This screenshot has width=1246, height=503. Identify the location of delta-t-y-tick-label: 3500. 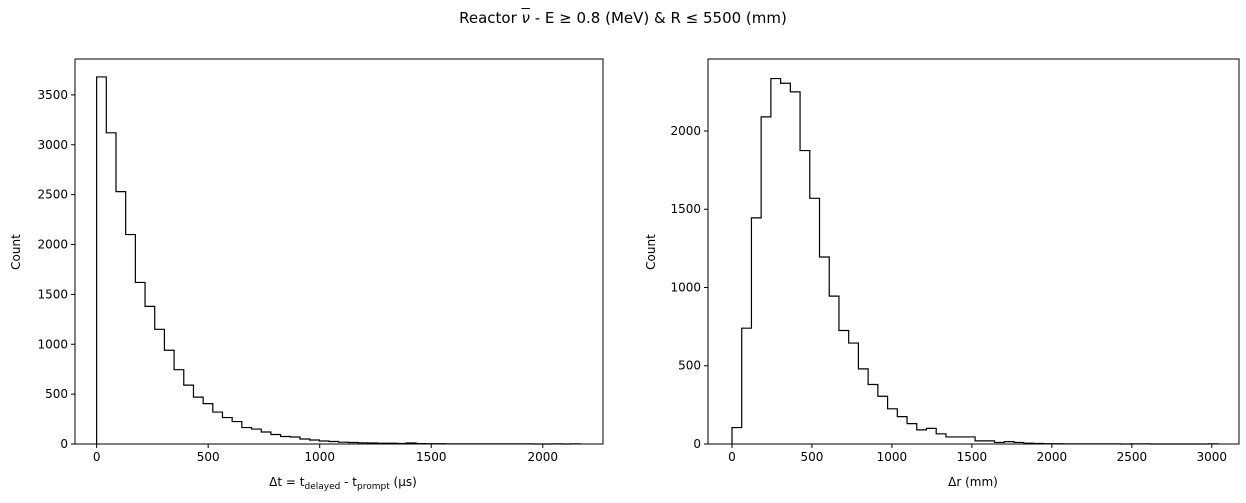
(52, 95).